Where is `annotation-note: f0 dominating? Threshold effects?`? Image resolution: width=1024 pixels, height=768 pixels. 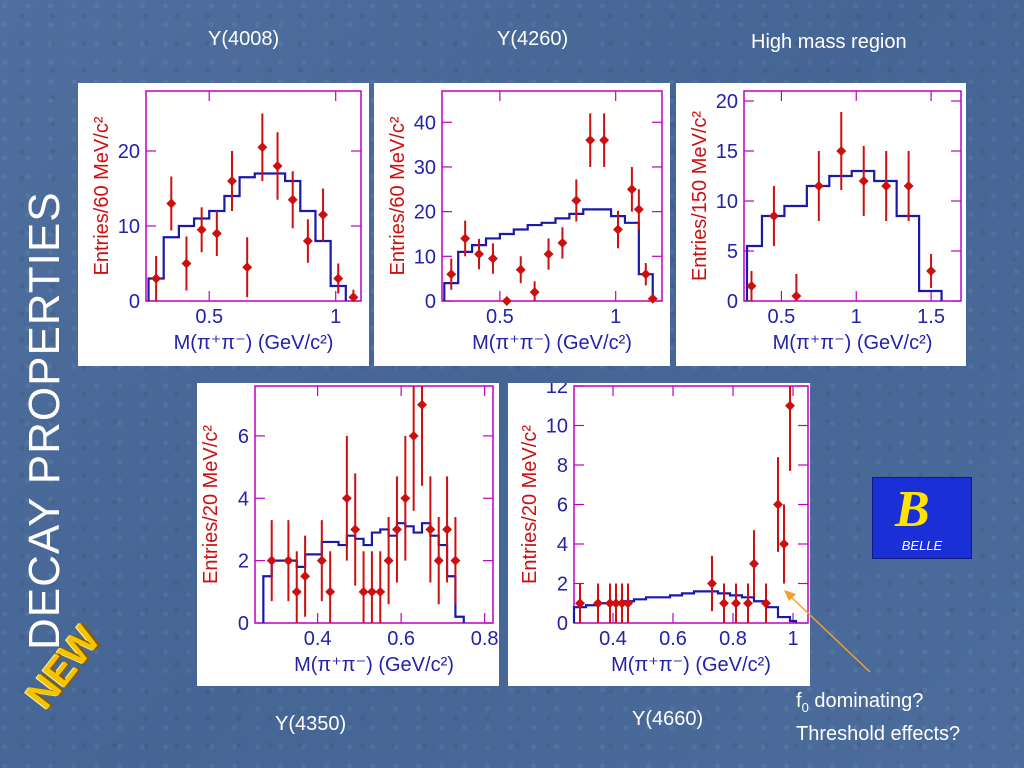
annotation-note: f0 dominating? Threshold effects? is located at coordinates (878, 717).